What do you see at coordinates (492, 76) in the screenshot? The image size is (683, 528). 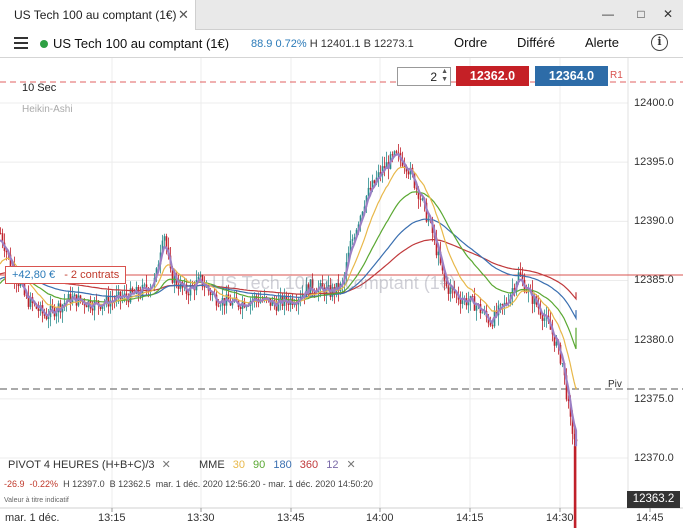 I see `sell-button: 12362.0` at bounding box center [492, 76].